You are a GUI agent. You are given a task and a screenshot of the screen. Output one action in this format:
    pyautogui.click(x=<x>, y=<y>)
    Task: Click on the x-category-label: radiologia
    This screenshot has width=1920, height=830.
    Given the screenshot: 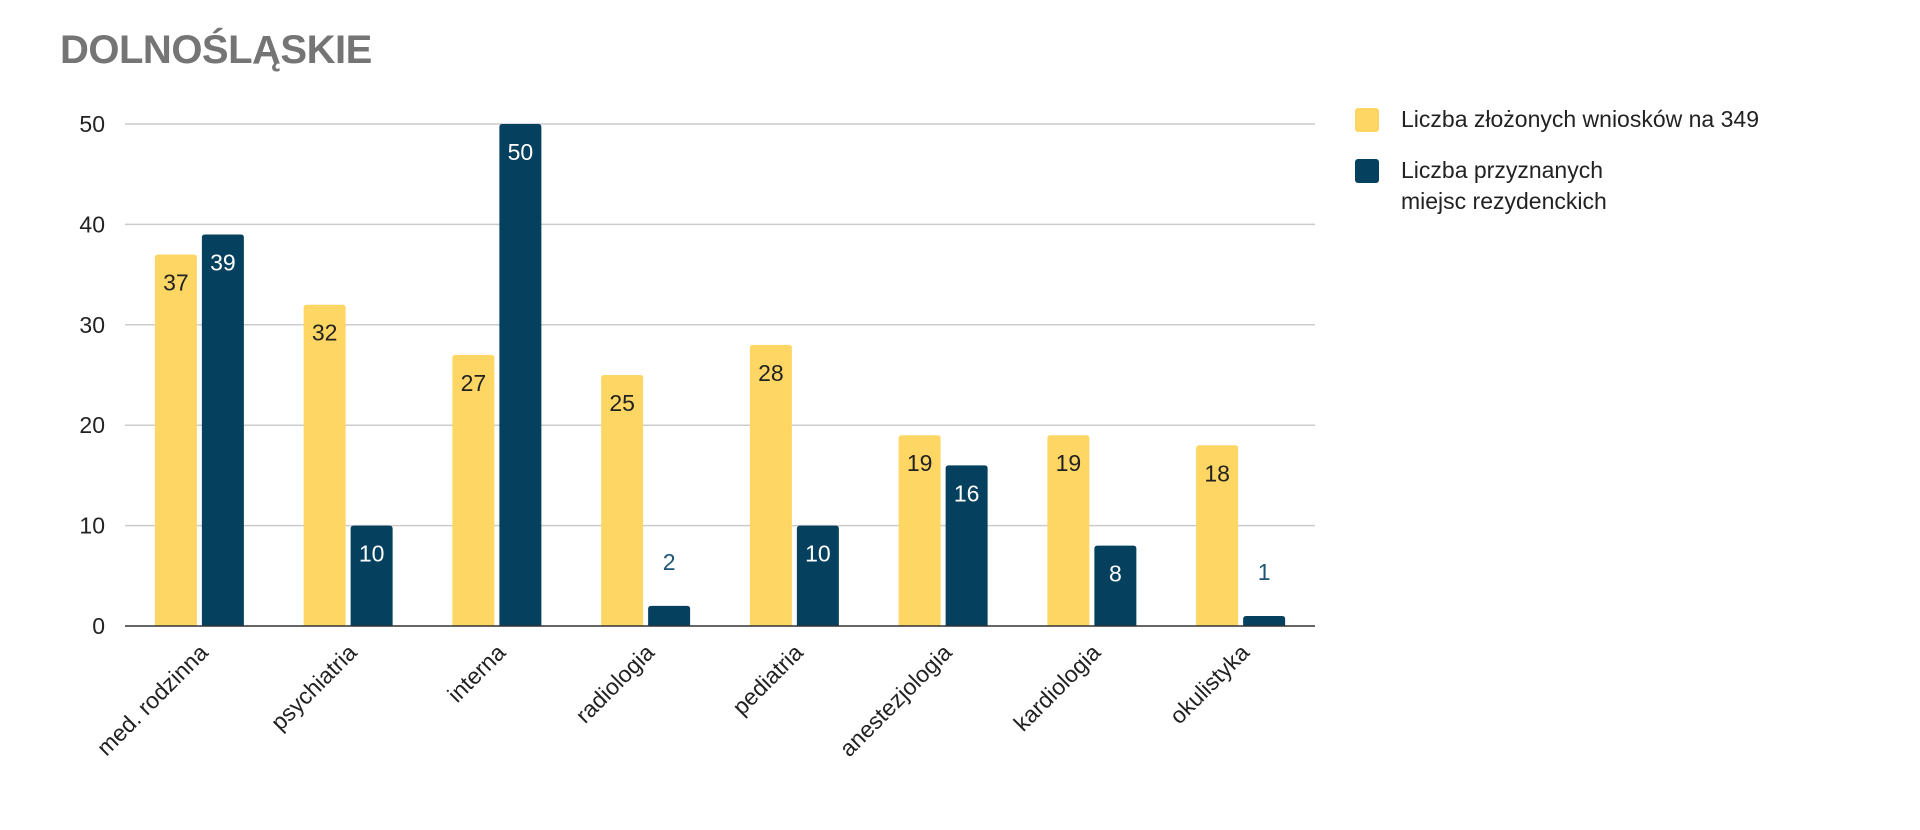 What is the action you would take?
    pyautogui.click(x=614, y=683)
    